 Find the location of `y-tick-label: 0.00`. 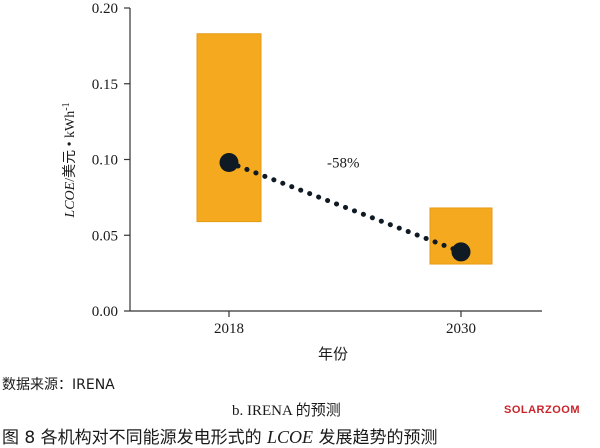

y-tick-label: 0.00 is located at coordinates (105, 312).